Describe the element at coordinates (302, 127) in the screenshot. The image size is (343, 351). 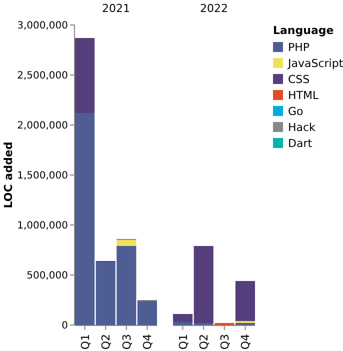
I see `legend-label: Hack` at that location.